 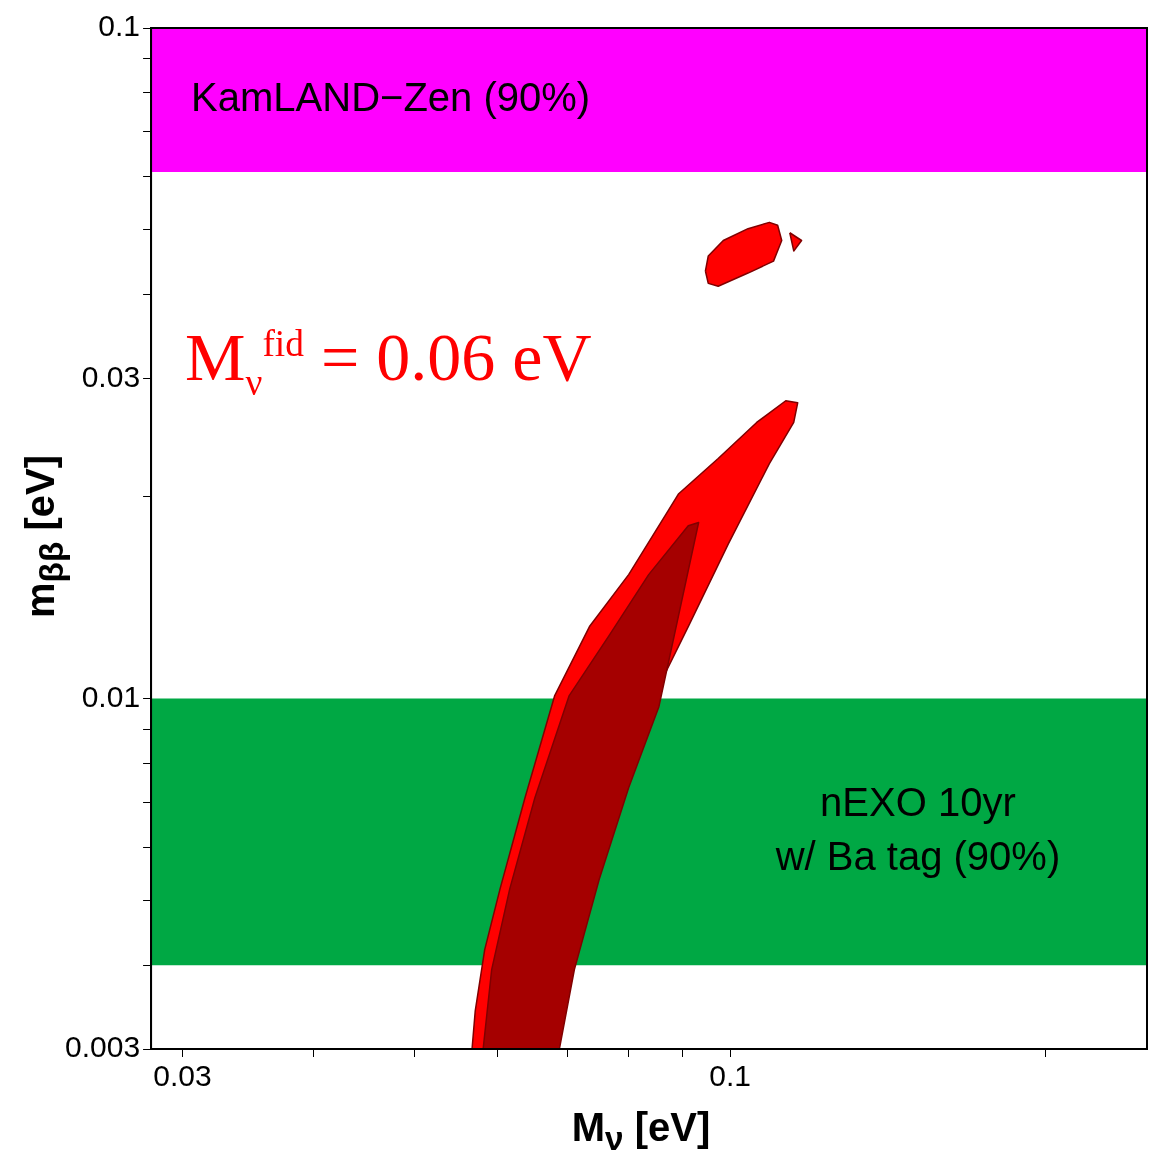 What do you see at coordinates (111, 376) in the screenshot?
I see `y-tick-label: 0.03` at bounding box center [111, 376].